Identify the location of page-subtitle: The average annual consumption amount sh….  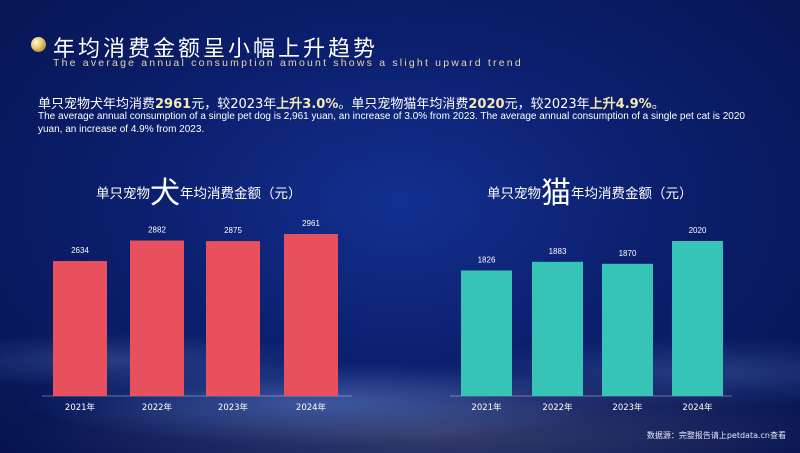
(288, 63).